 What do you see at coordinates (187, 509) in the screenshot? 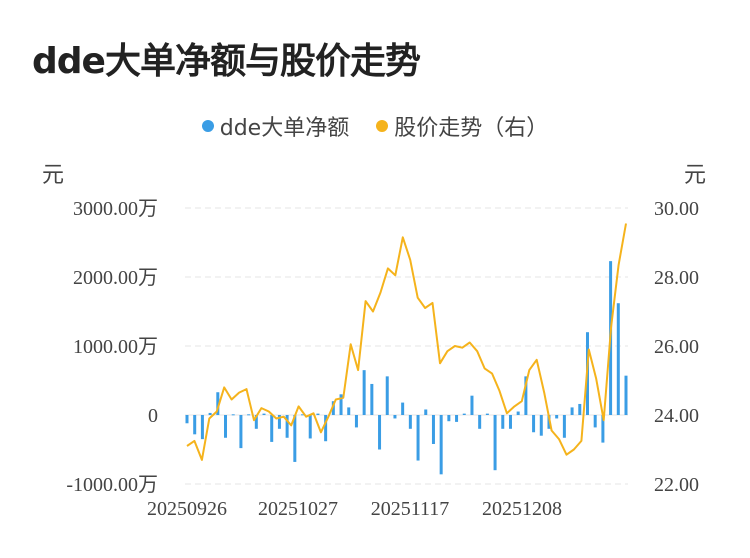
I see `x-tick-label: 20250926` at bounding box center [187, 509].